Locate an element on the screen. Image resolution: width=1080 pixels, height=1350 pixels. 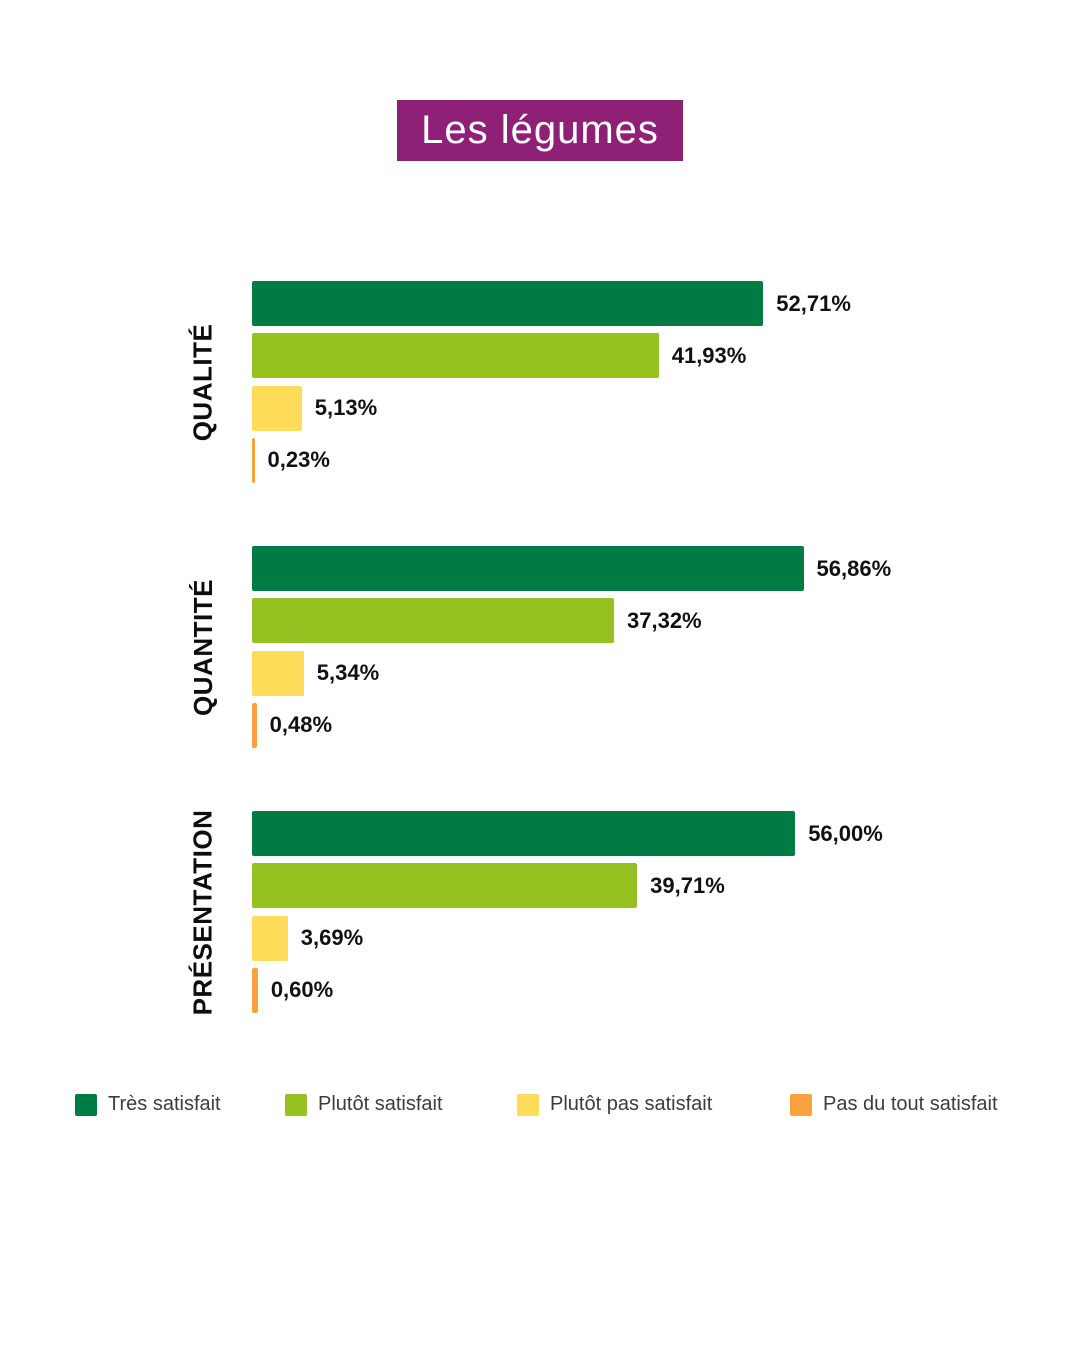
legend-label-pas-du-tout-satisfait: Pas du tout satisfait is located at coordinates (910, 1104).